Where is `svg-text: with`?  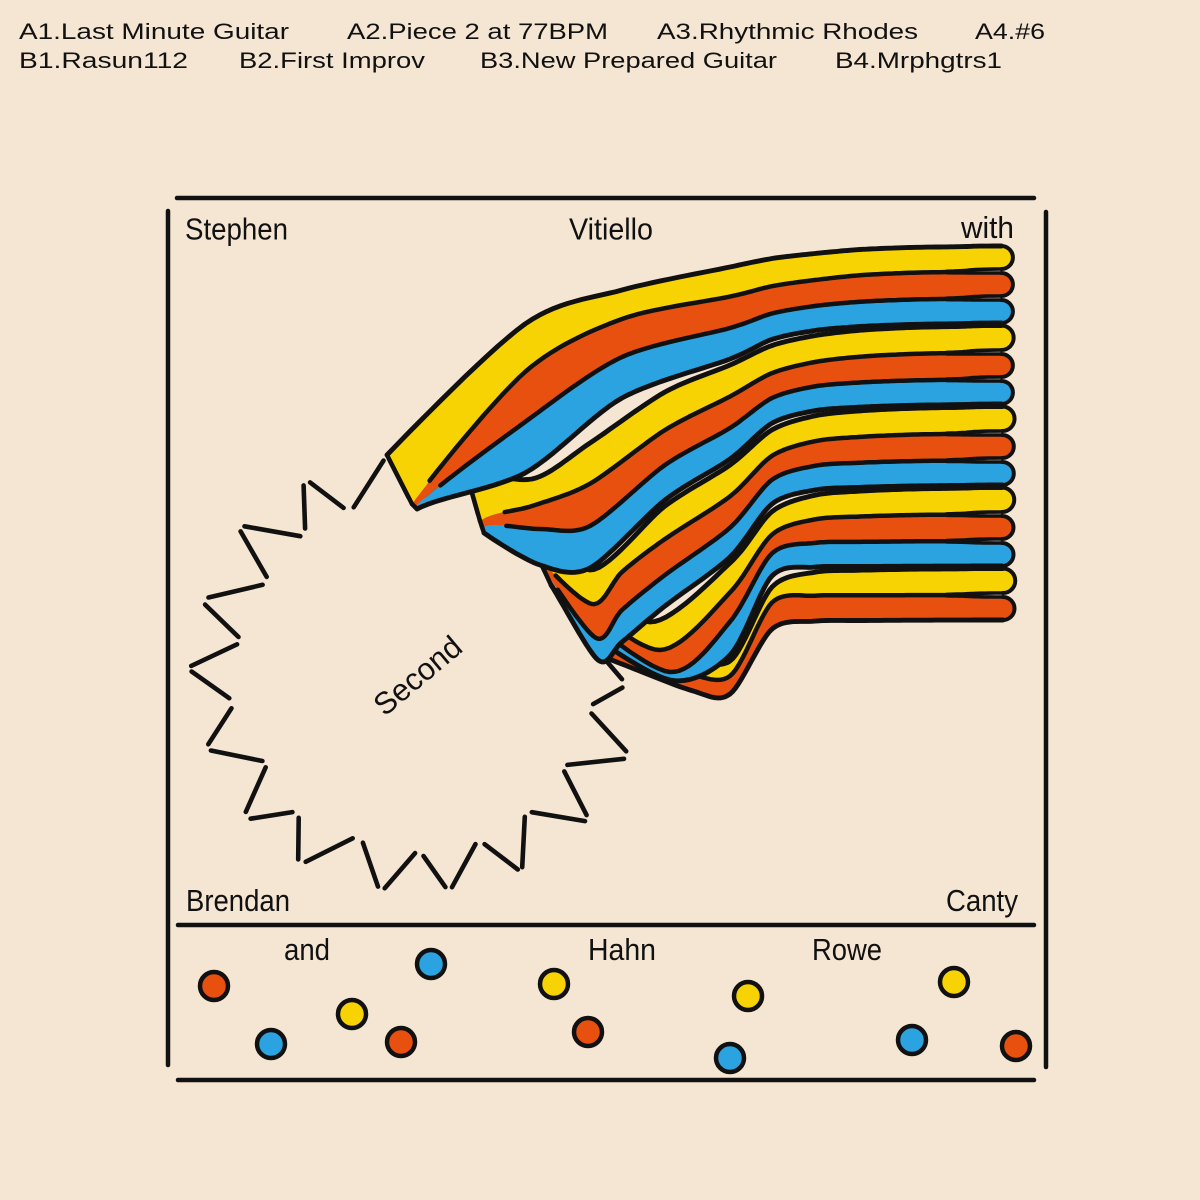 svg-text: with is located at coordinates (987, 227).